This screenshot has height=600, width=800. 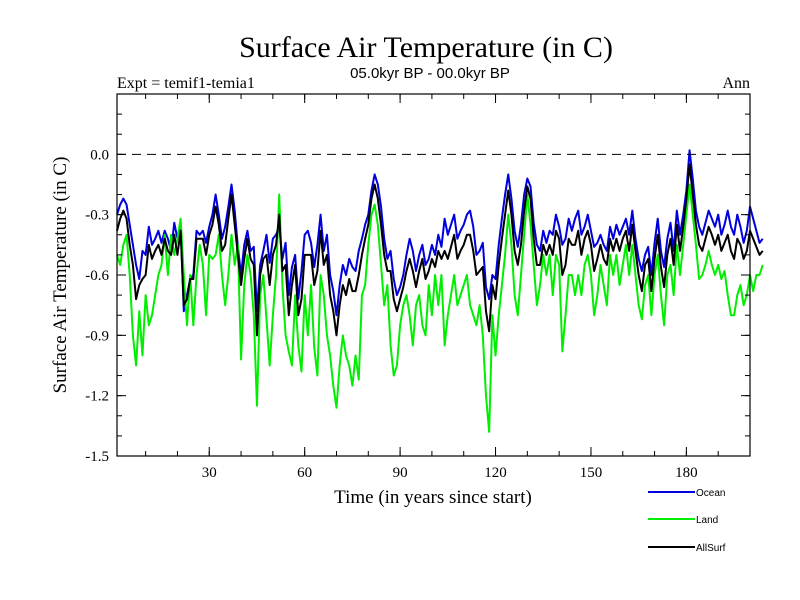 I want to click on x-tick-label: 90, so click(x=400, y=473).